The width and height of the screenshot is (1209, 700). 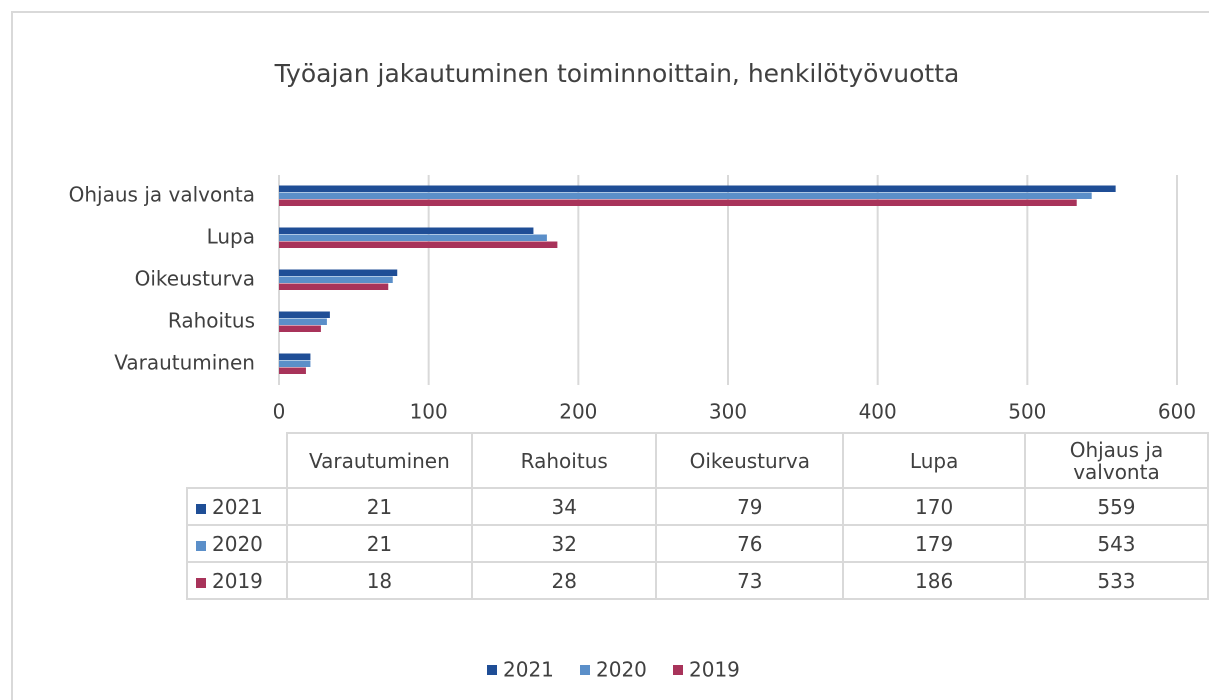 I want to click on y-tick-label: Varautuminen, so click(x=184, y=363).